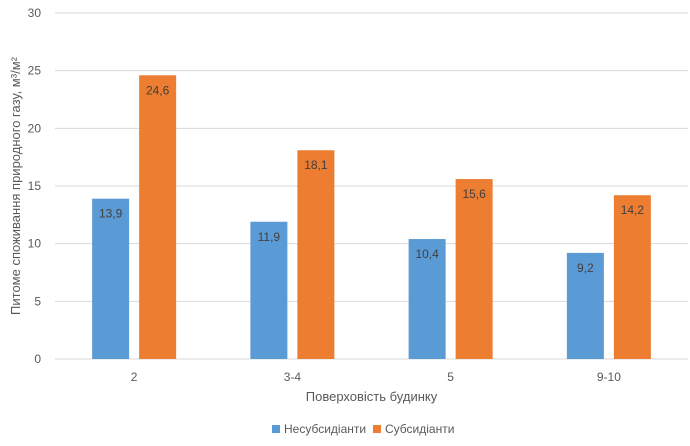 The height and width of the screenshot is (446, 690). I want to click on y-tick-label: 5, so click(37, 301).